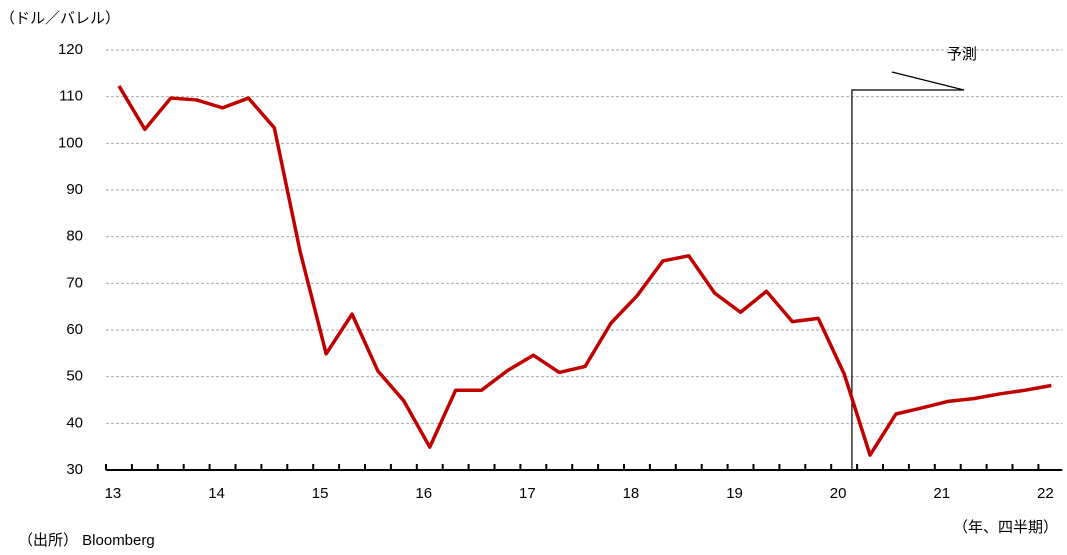  What do you see at coordinates (113, 493) in the screenshot?
I see `x-tick-label: 13` at bounding box center [113, 493].